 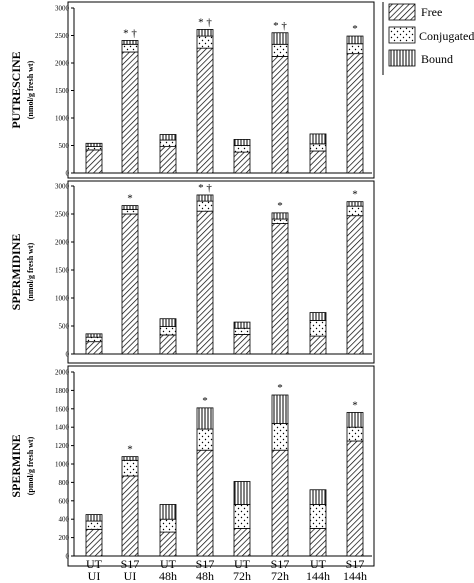 What do you see at coordinates (16, 272) in the screenshot?
I see `panel-2-ylabel: SPERMIDINE` at bounding box center [16, 272].